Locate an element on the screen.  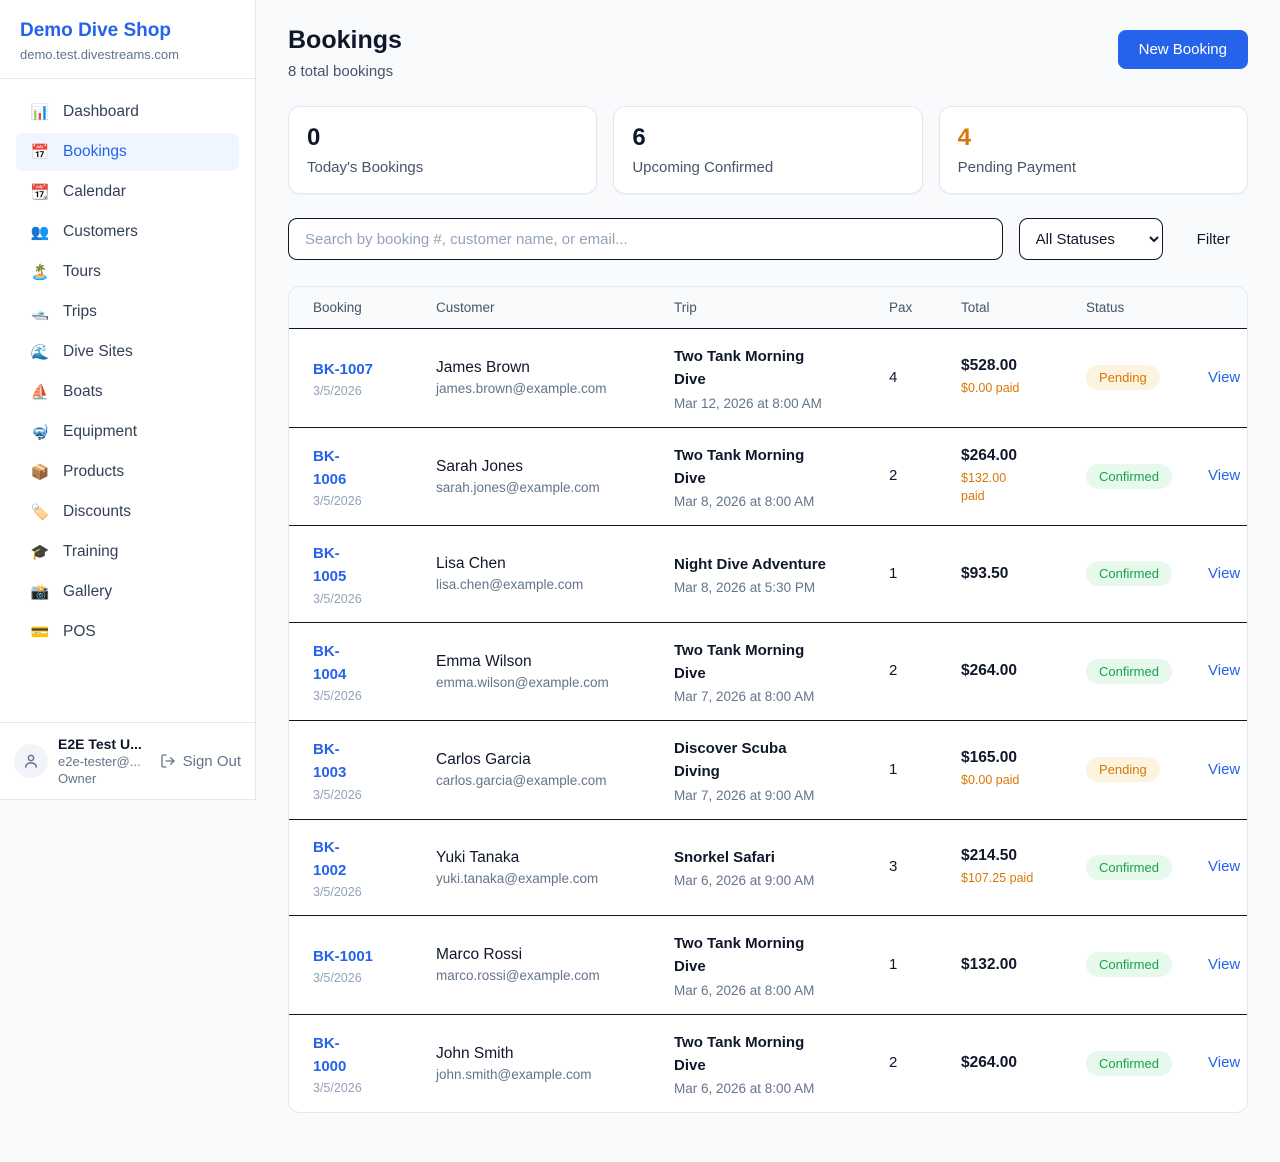
page-title: Bookings is located at coordinates (345, 40).